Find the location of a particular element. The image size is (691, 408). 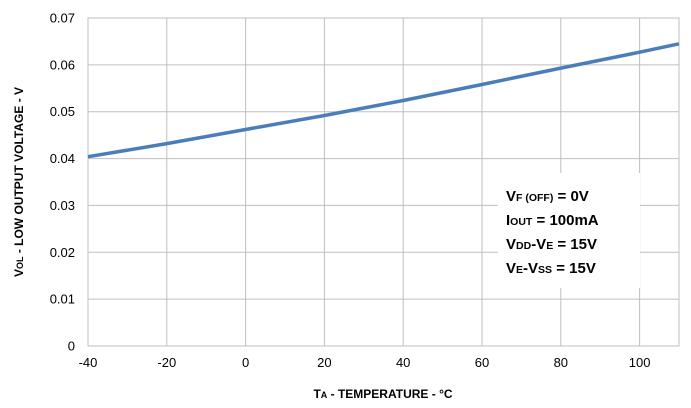

condition-vf: VF (OFF) = 0V is located at coordinates (547, 196).